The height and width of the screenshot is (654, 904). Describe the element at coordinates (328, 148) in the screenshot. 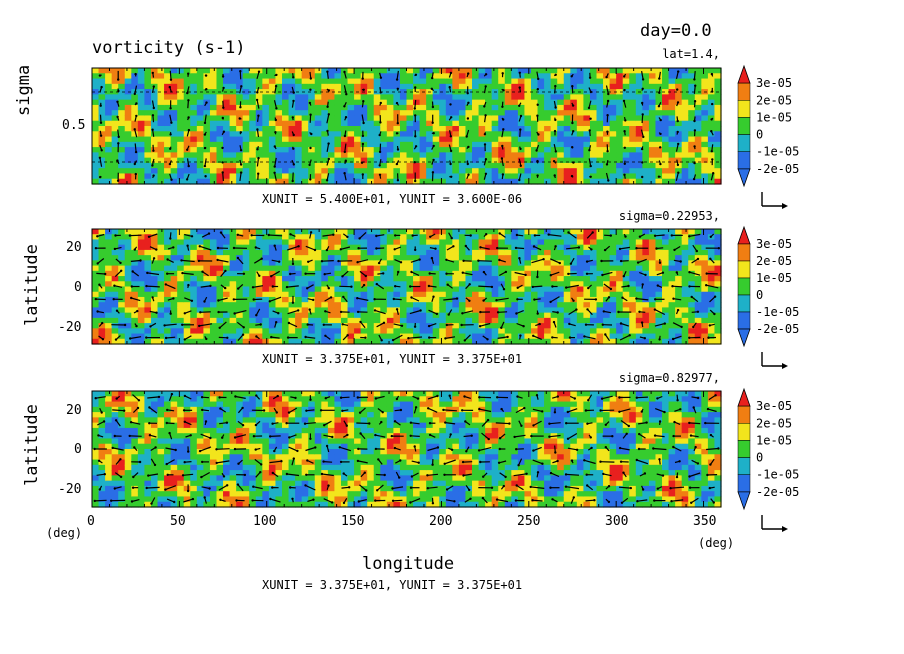

I see `wind-vector` at that location.